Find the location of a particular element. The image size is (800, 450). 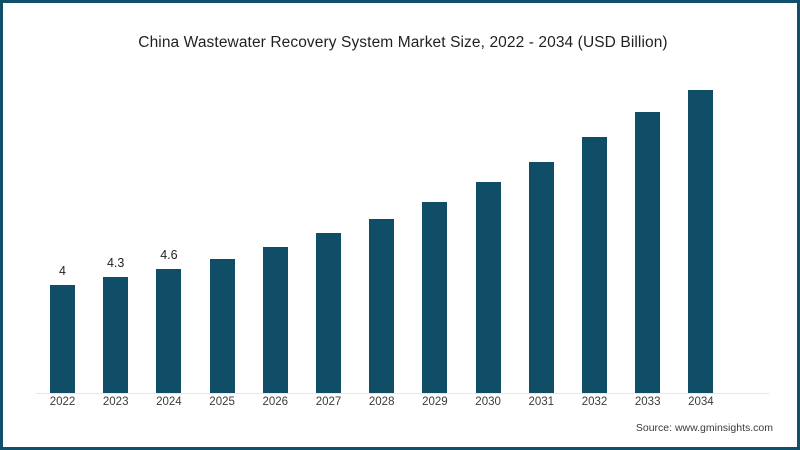

bar-value-label-2024: 4.6 is located at coordinates (169, 254).